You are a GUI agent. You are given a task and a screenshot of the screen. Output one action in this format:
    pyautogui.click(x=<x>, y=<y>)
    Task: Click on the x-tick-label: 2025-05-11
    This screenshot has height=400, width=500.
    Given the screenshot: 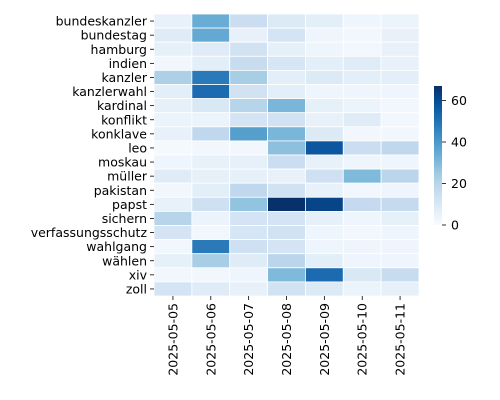 What is the action you would take?
    pyautogui.click(x=400, y=339)
    